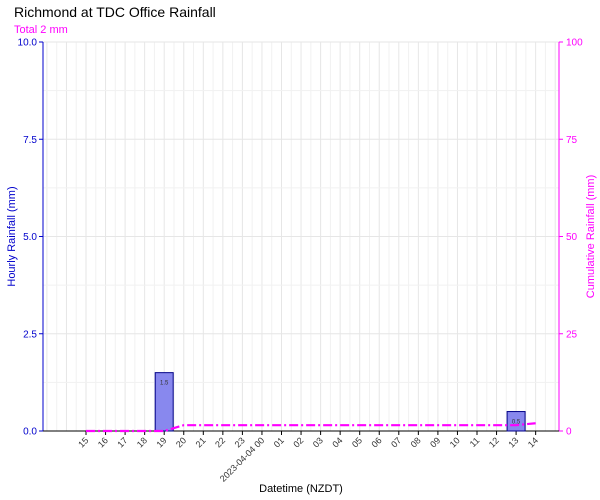  I want to click on x-tick-label: 03, so click(318, 442).